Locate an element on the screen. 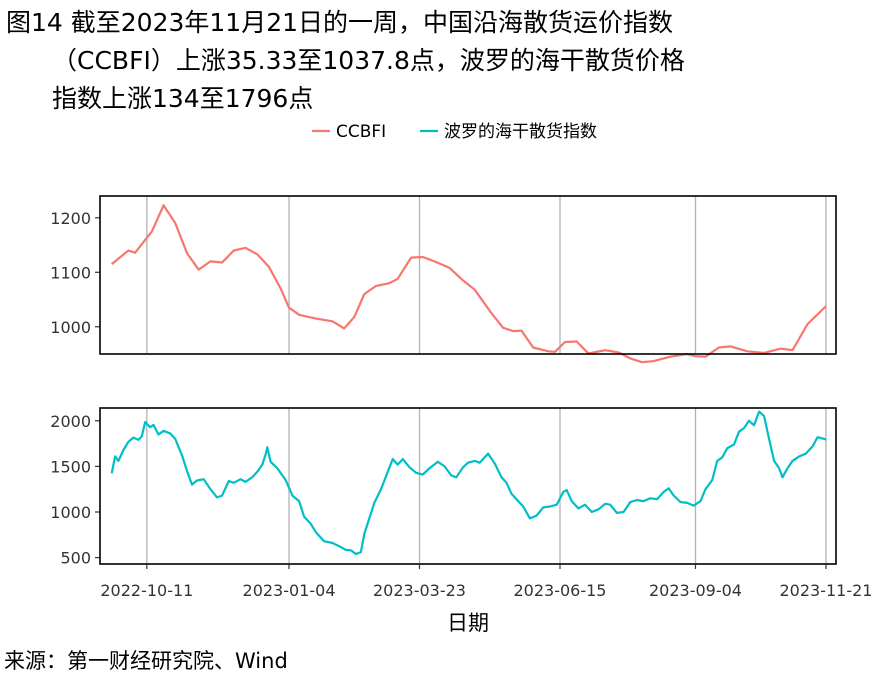 This screenshot has width=885, height=688. source-note: 来源：第一财经研究院、Wind is located at coordinates (146, 661).